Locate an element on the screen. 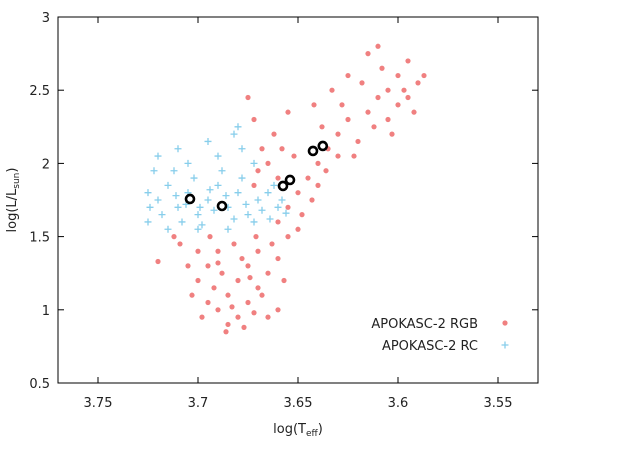 This screenshot has width=640, height=459. x-axis-label: log(Teff) is located at coordinates (298, 430).